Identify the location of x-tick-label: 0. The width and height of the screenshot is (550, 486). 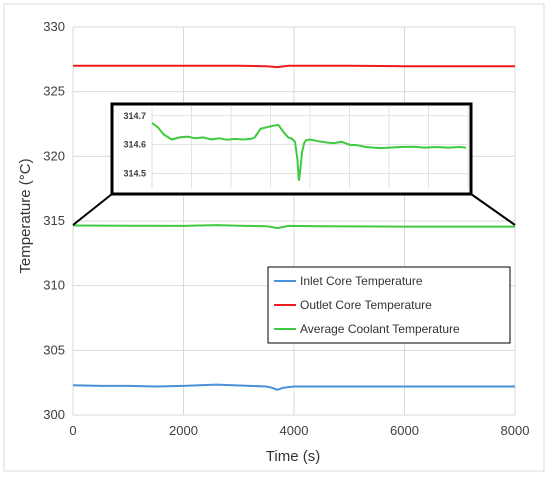
(72, 430).